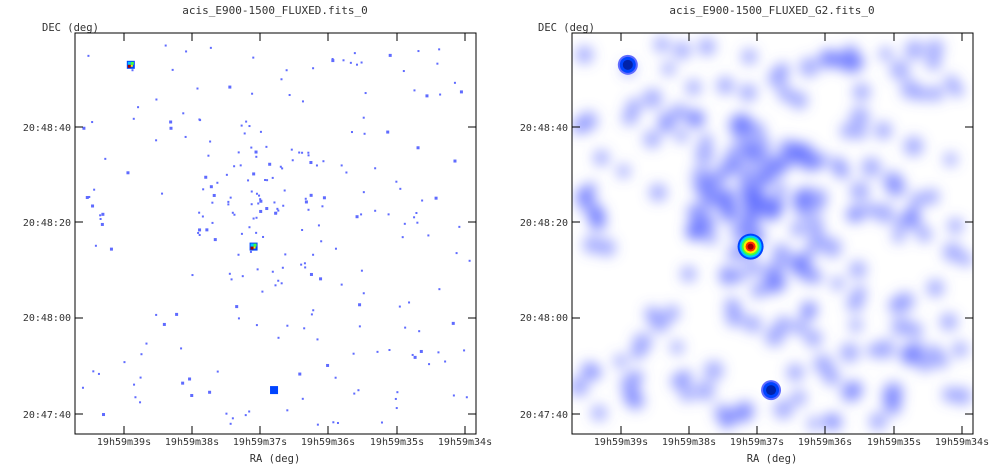  What do you see at coordinates (275, 459) in the screenshot?
I see `x-axis-label: RA (deg)` at bounding box center [275, 459].